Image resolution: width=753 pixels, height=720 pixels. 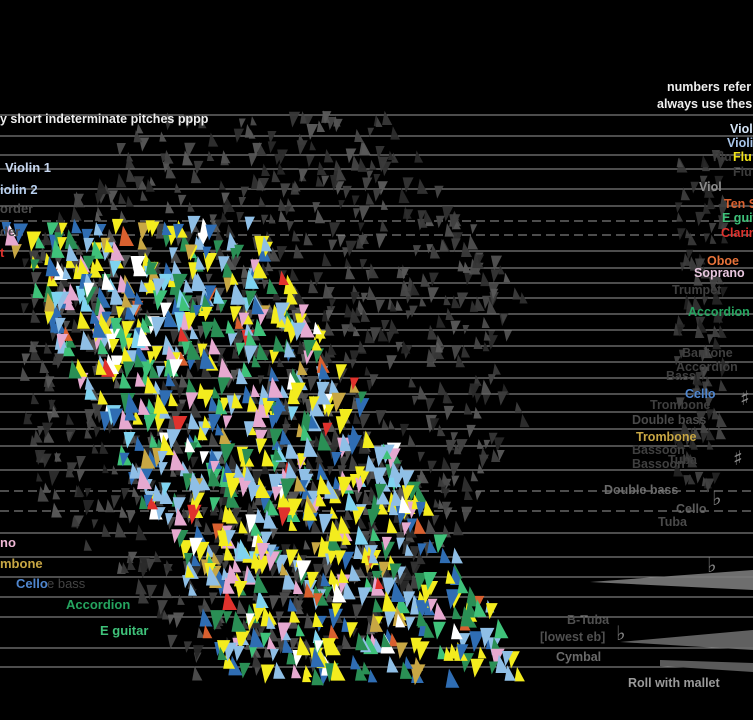 What do you see at coordinates (738, 458) in the screenshot?
I see `sharp-icon: ♯` at bounding box center [738, 458].